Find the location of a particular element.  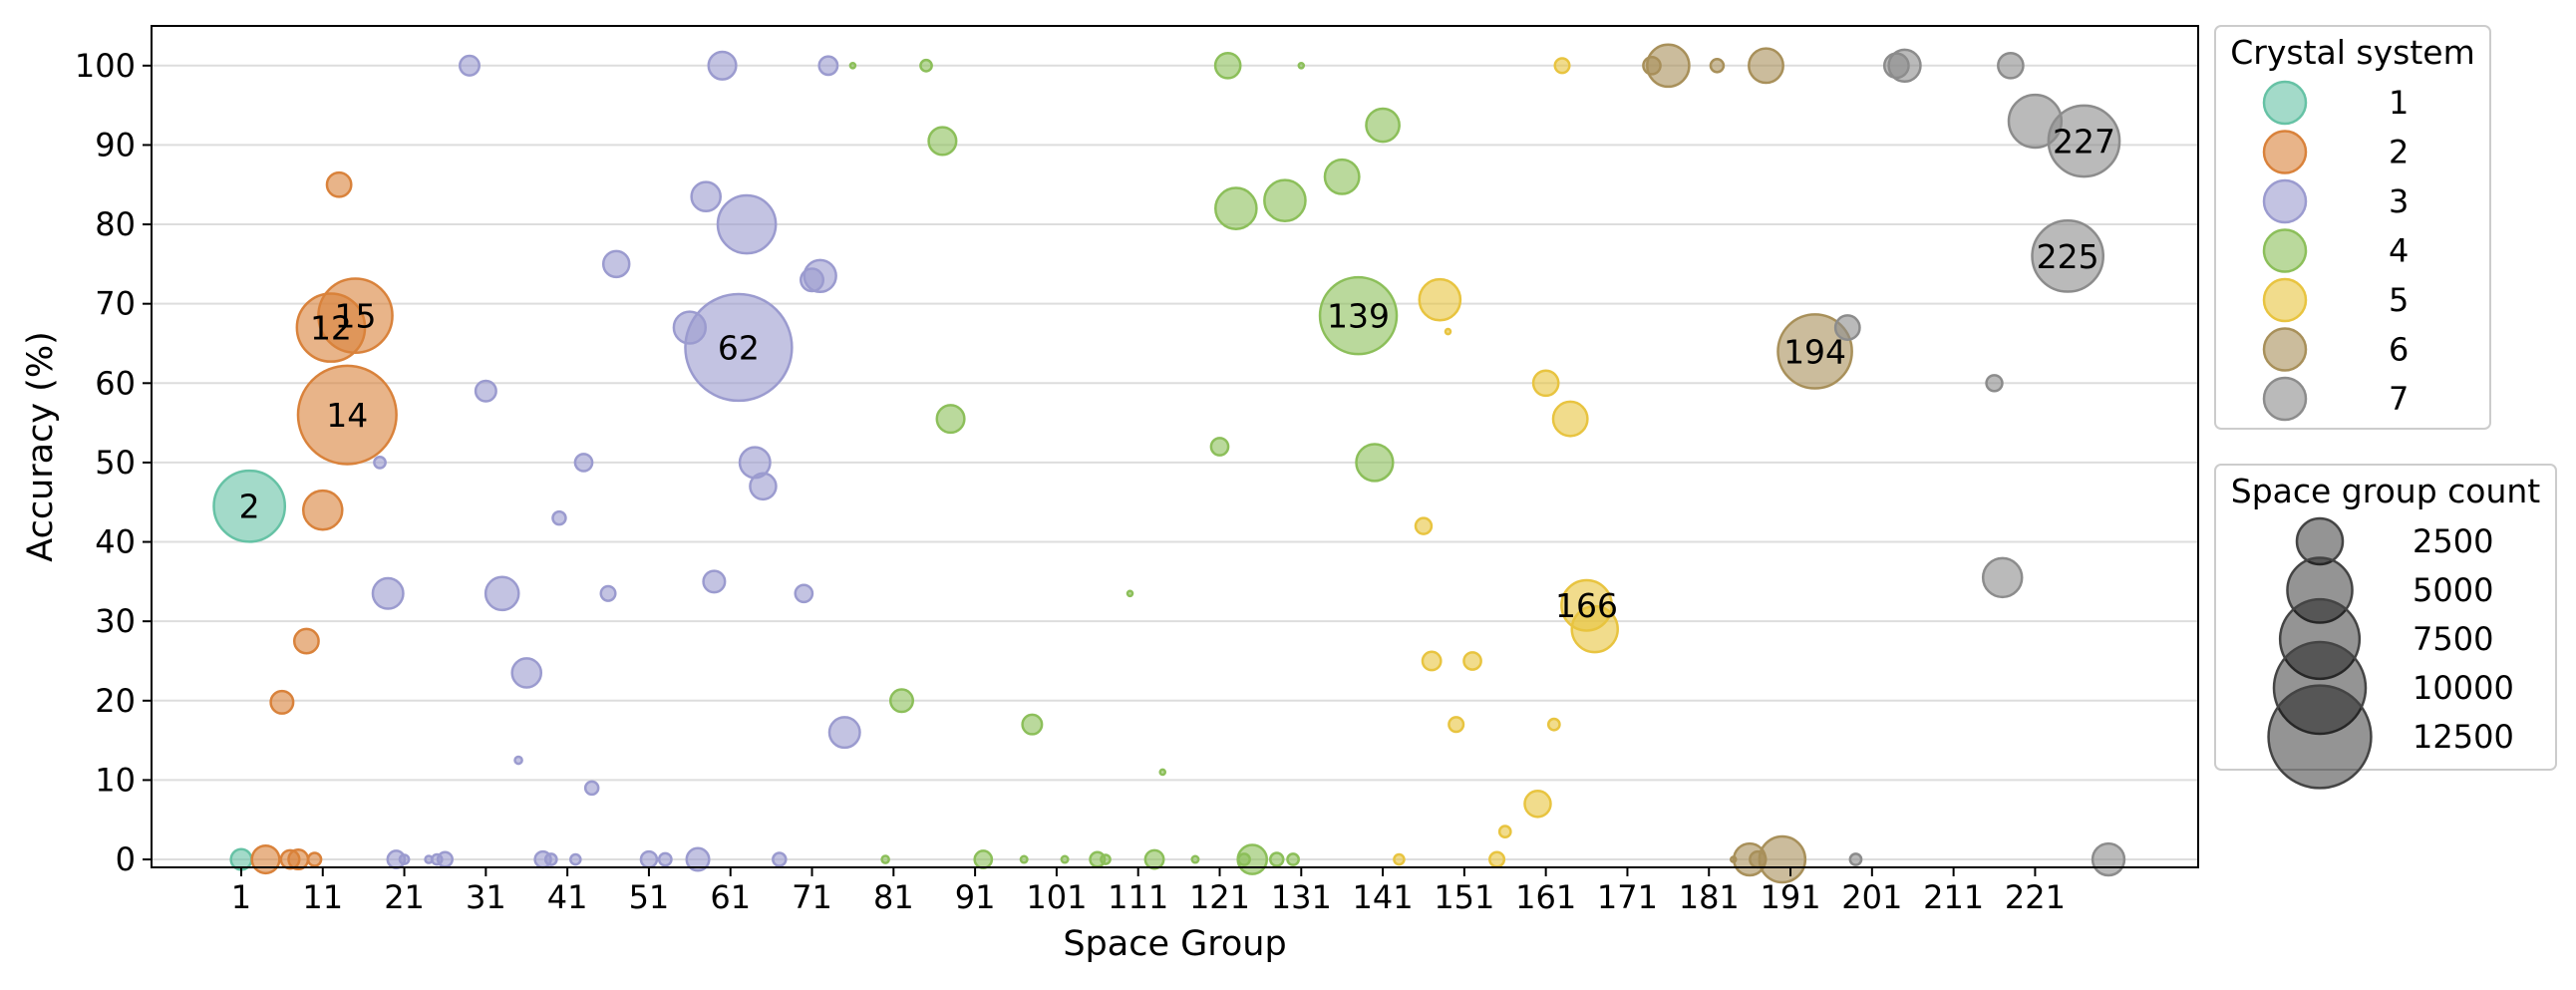

x-tick-label: 121 is located at coordinates (1219, 897).